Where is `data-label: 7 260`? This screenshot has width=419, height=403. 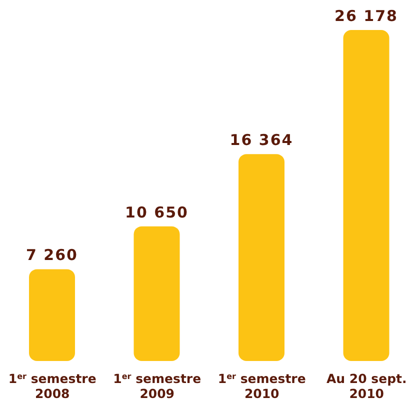
data-label: 7 260 is located at coordinates (52, 255).